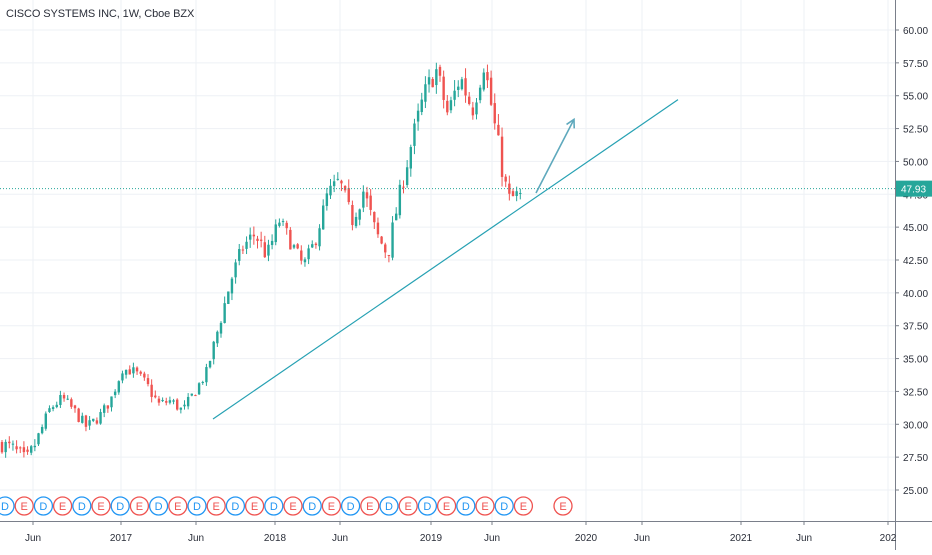  What do you see at coordinates (914, 188) in the screenshot?
I see `last-price-label-bg` at bounding box center [914, 188].